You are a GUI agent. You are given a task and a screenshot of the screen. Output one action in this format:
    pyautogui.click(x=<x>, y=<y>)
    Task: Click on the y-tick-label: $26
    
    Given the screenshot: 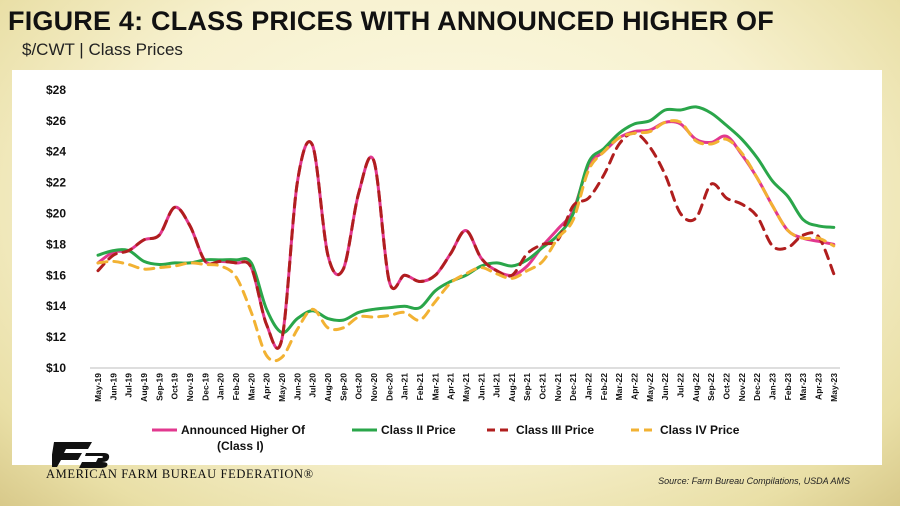 What is the action you would take?
    pyautogui.click(x=56, y=121)
    